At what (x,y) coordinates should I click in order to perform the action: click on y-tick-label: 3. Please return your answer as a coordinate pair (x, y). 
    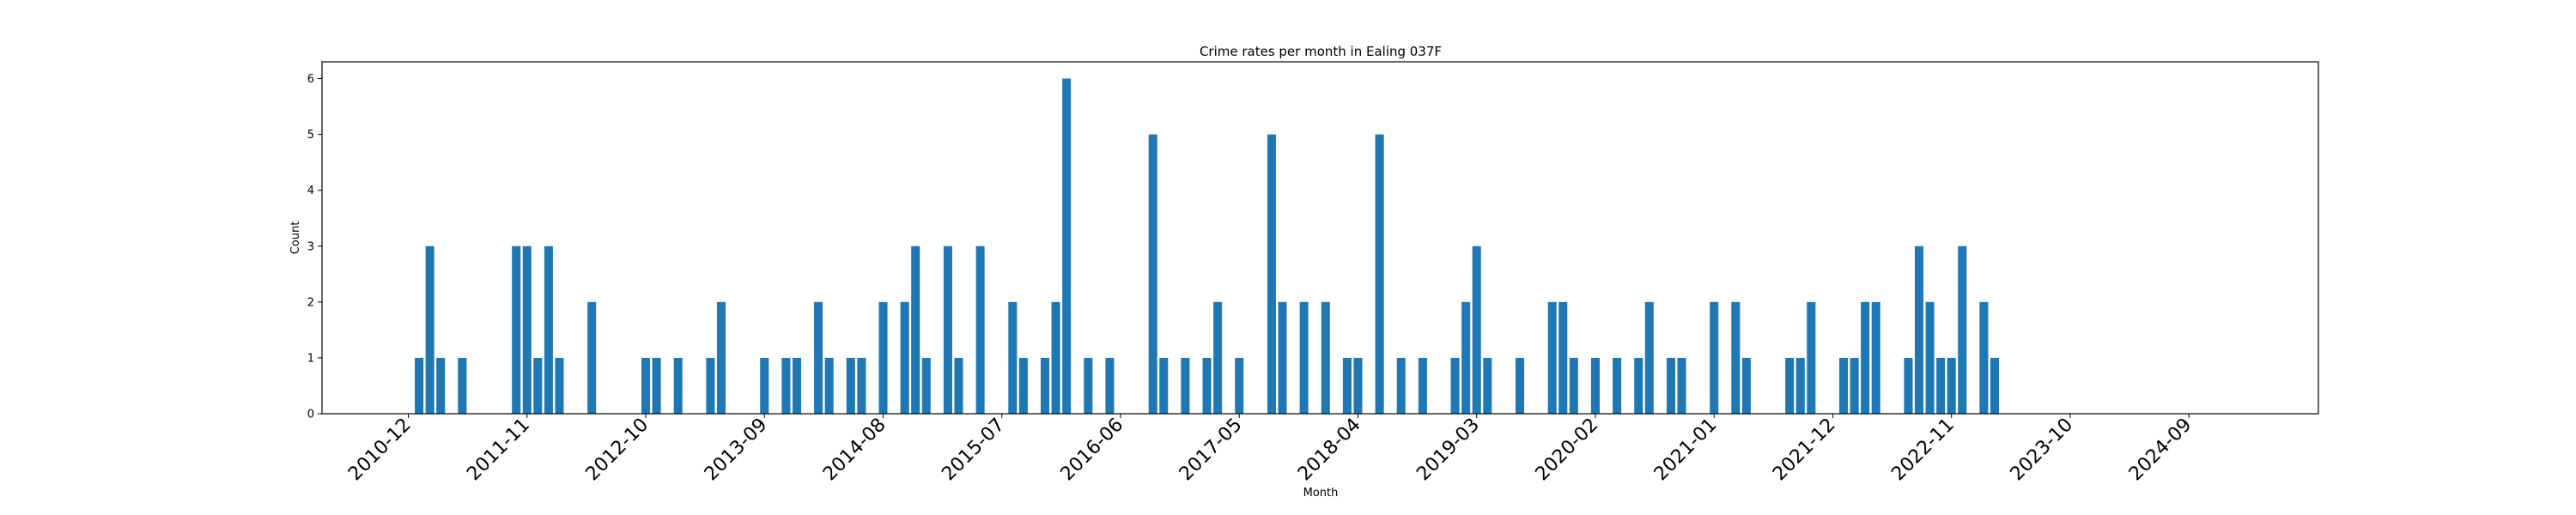
    Looking at the image, I should click on (311, 246).